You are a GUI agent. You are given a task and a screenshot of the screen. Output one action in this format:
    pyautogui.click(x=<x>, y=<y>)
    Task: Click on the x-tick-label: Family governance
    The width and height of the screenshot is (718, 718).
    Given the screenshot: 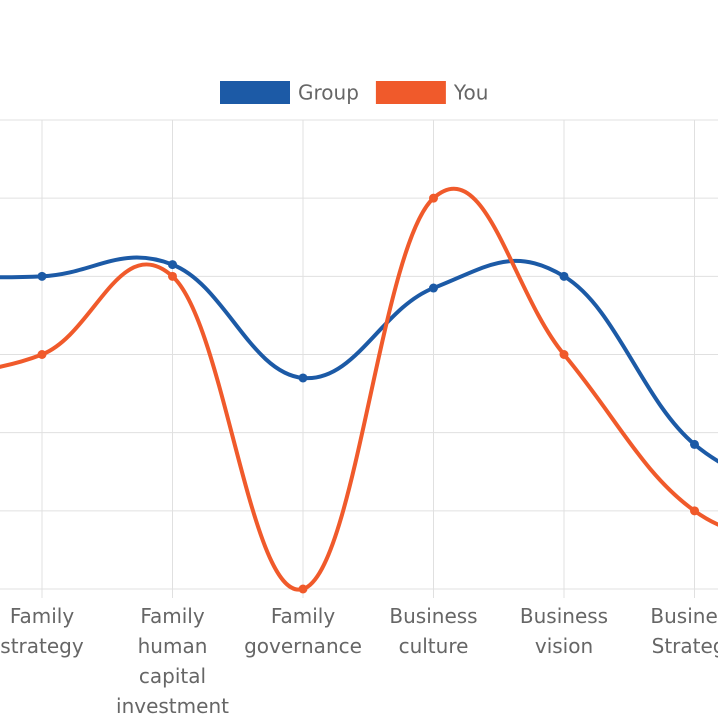 What is the action you would take?
    pyautogui.click(x=303, y=631)
    